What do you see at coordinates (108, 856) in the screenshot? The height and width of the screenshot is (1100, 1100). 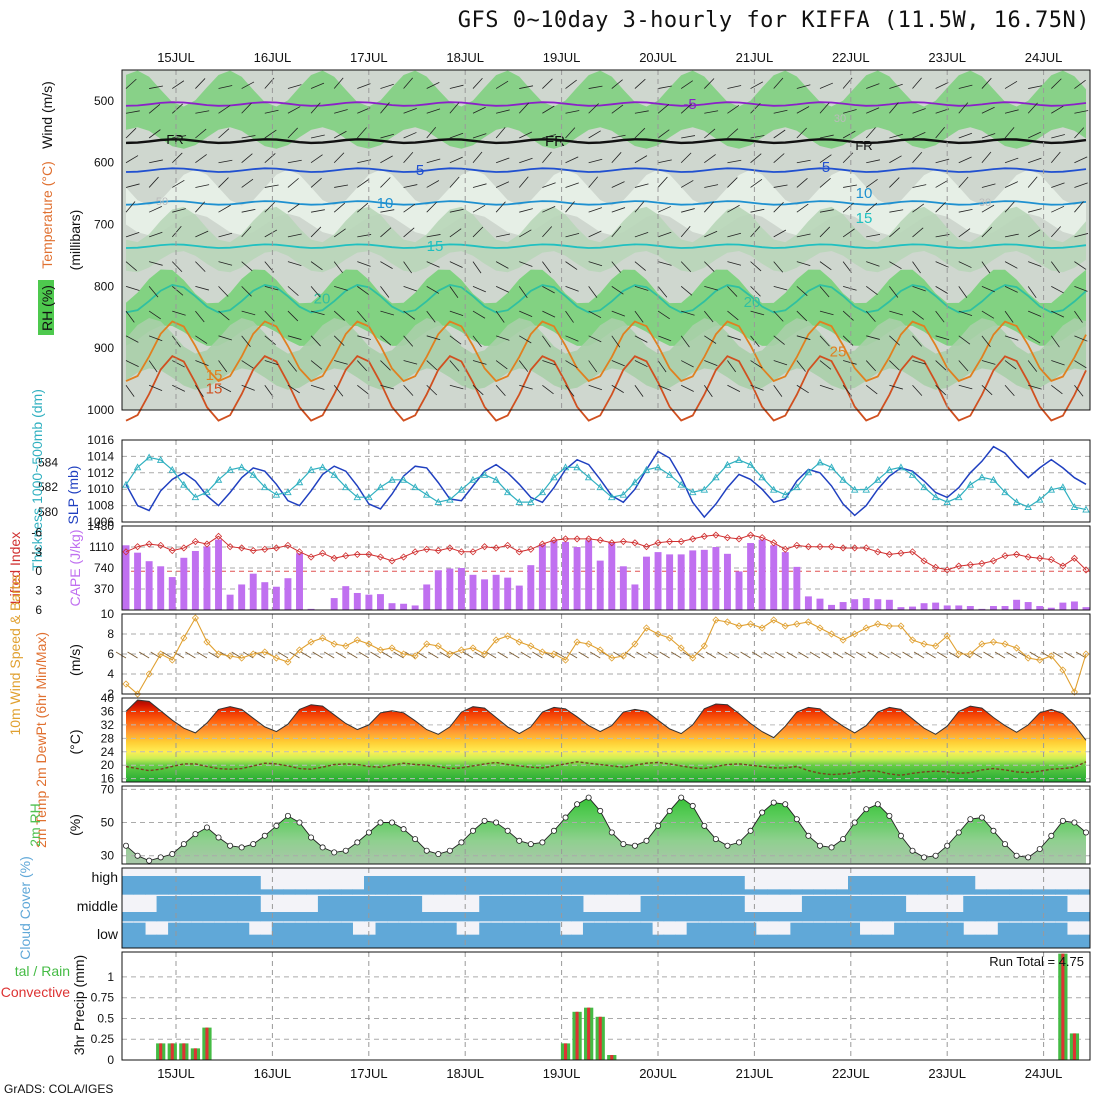 I see `rh-tick-label: 30` at bounding box center [108, 856].